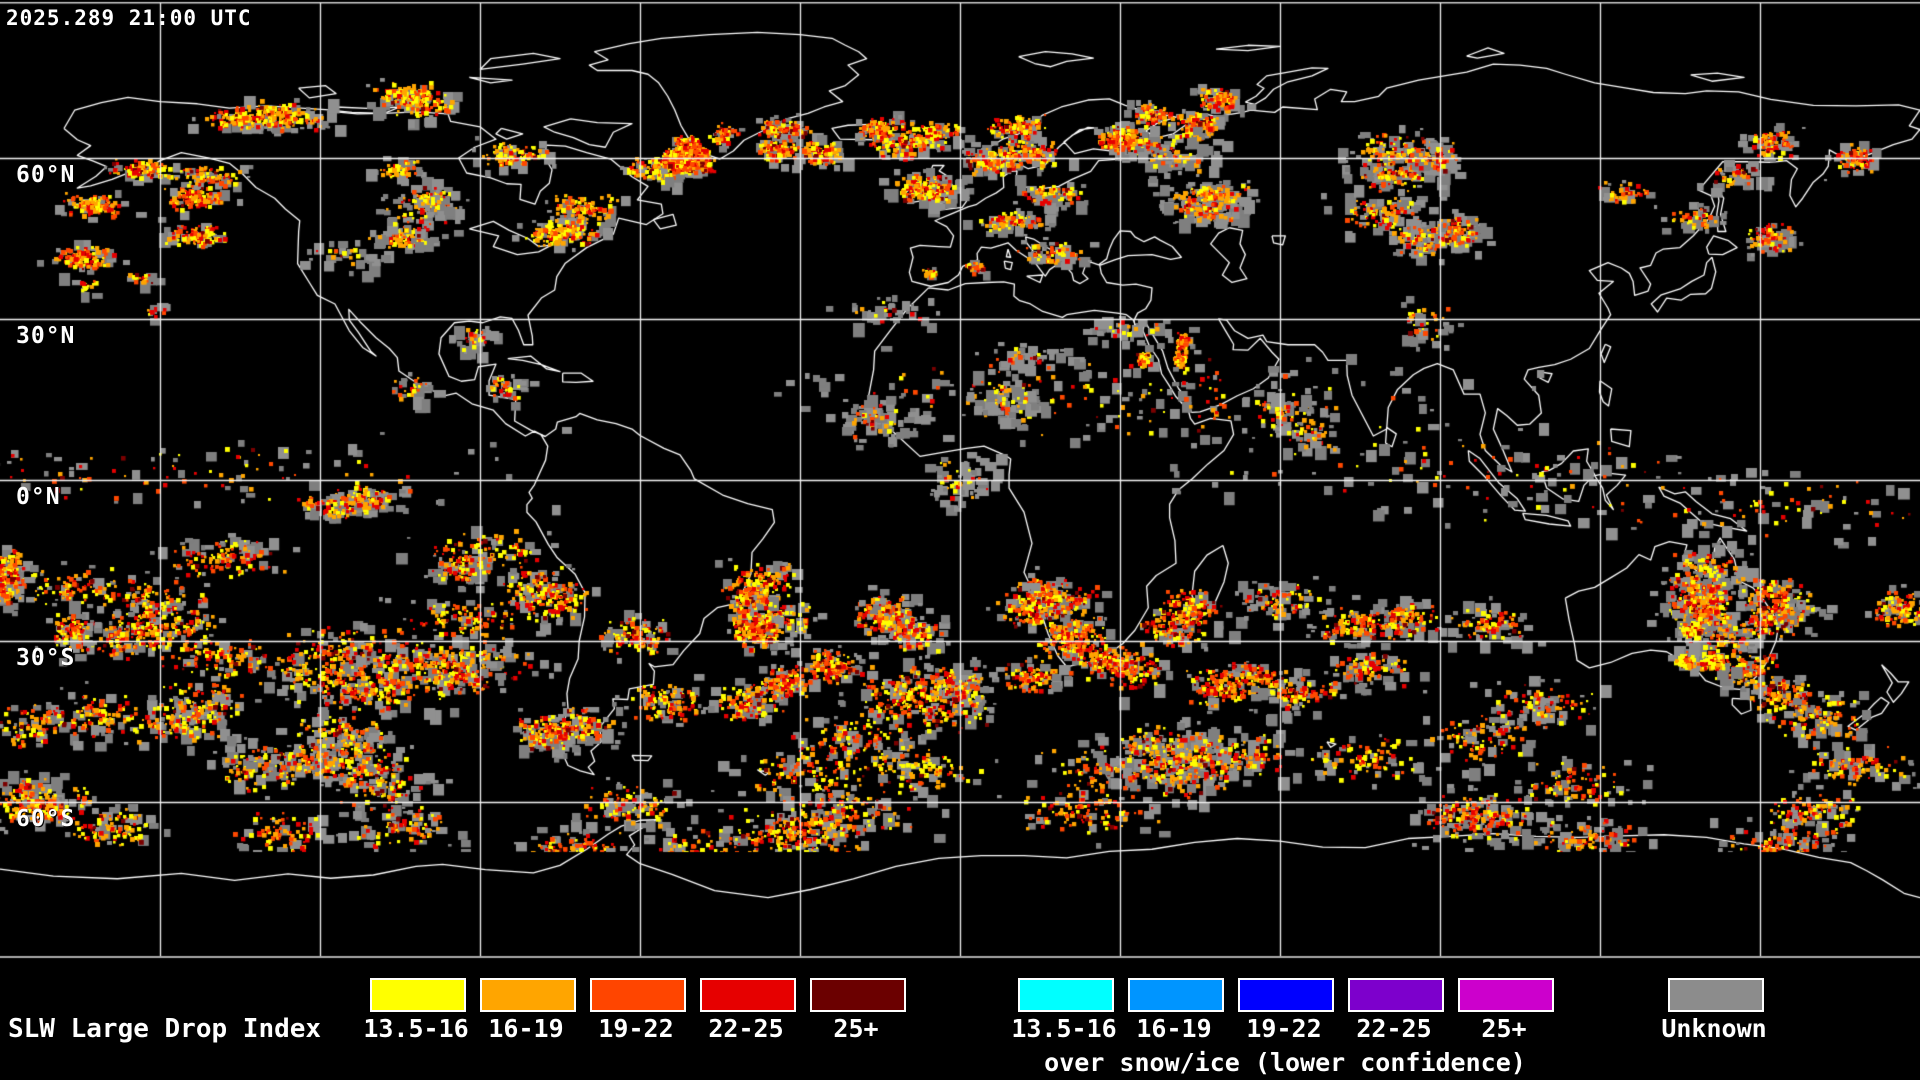  What do you see at coordinates (46, 658) in the screenshot?
I see `lat-label-30s: 30°S` at bounding box center [46, 658].